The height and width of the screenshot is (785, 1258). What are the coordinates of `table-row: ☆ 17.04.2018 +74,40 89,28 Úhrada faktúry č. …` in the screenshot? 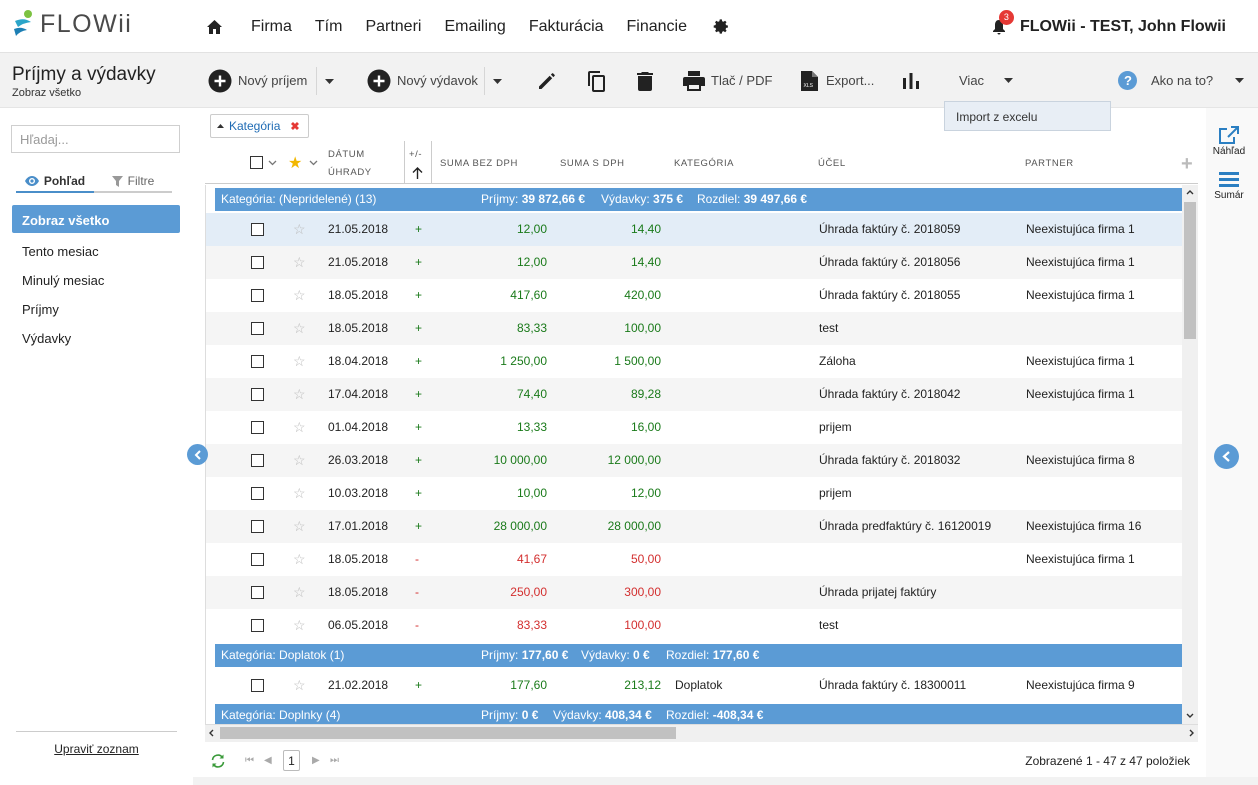 It's located at (694, 394).